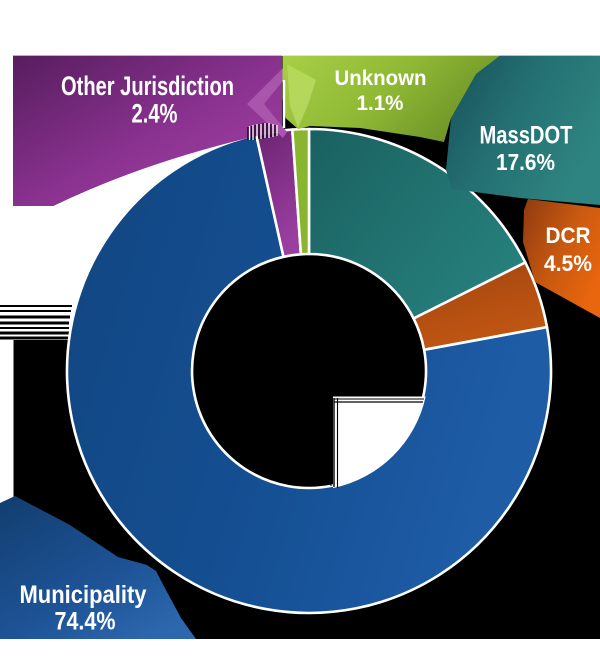 Image resolution: width=600 pixels, height=659 pixels. Describe the element at coordinates (568, 235) in the screenshot. I see `svg-text: DCR` at that location.